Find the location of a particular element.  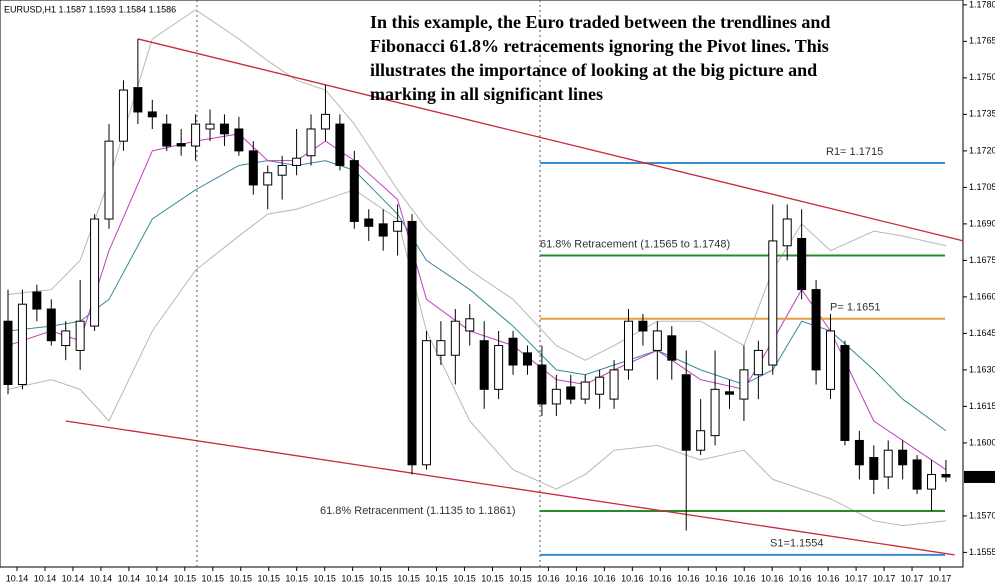

y-tick-label: 1.1690 is located at coordinates (982, 223).